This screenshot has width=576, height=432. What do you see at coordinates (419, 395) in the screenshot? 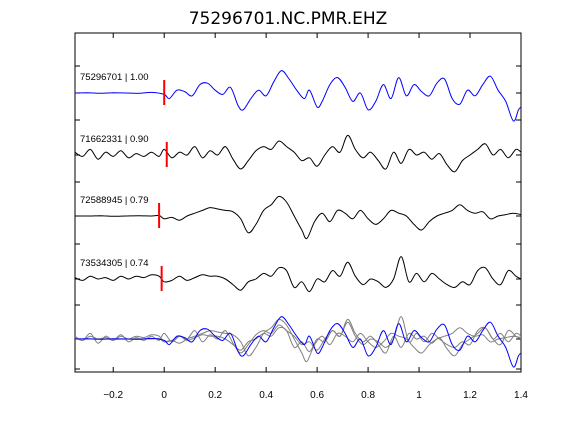
I see `x-tick-label: 1` at bounding box center [419, 395].